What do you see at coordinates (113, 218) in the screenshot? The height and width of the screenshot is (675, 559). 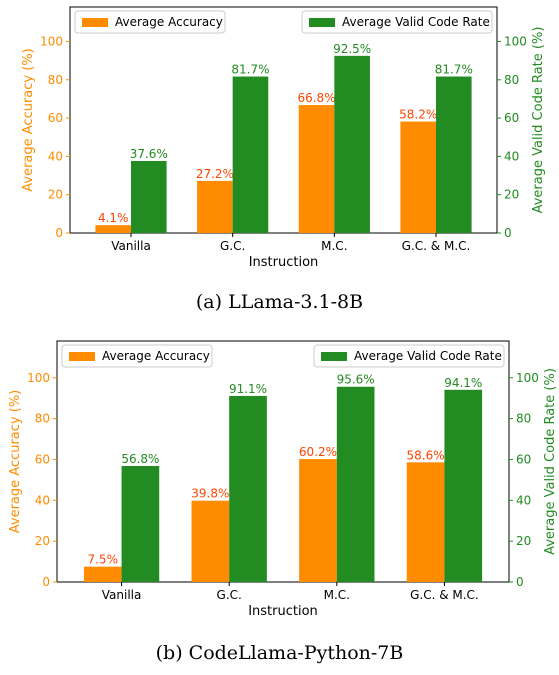 I see `accuracy-data-label-1: 4.1%` at bounding box center [113, 218].